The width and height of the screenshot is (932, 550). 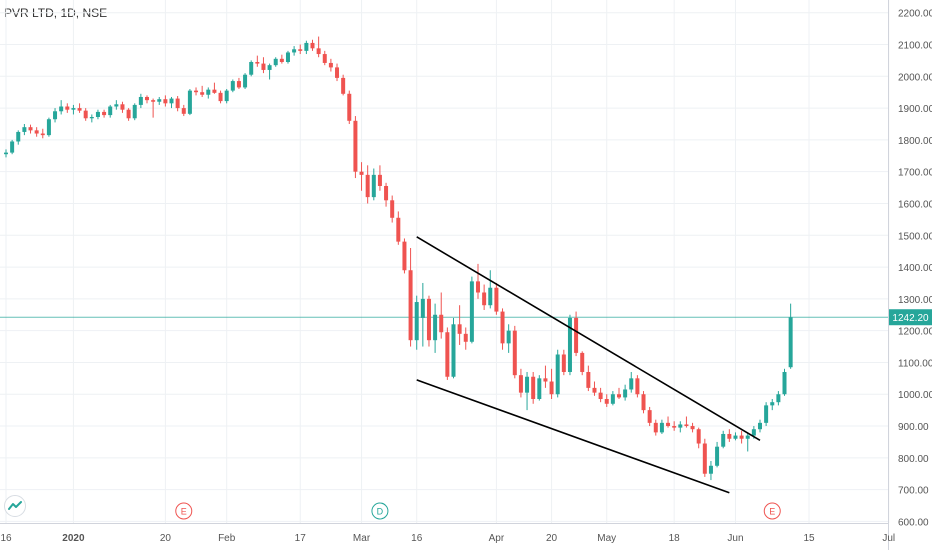 I want to click on trendline, so click(x=573, y=436).